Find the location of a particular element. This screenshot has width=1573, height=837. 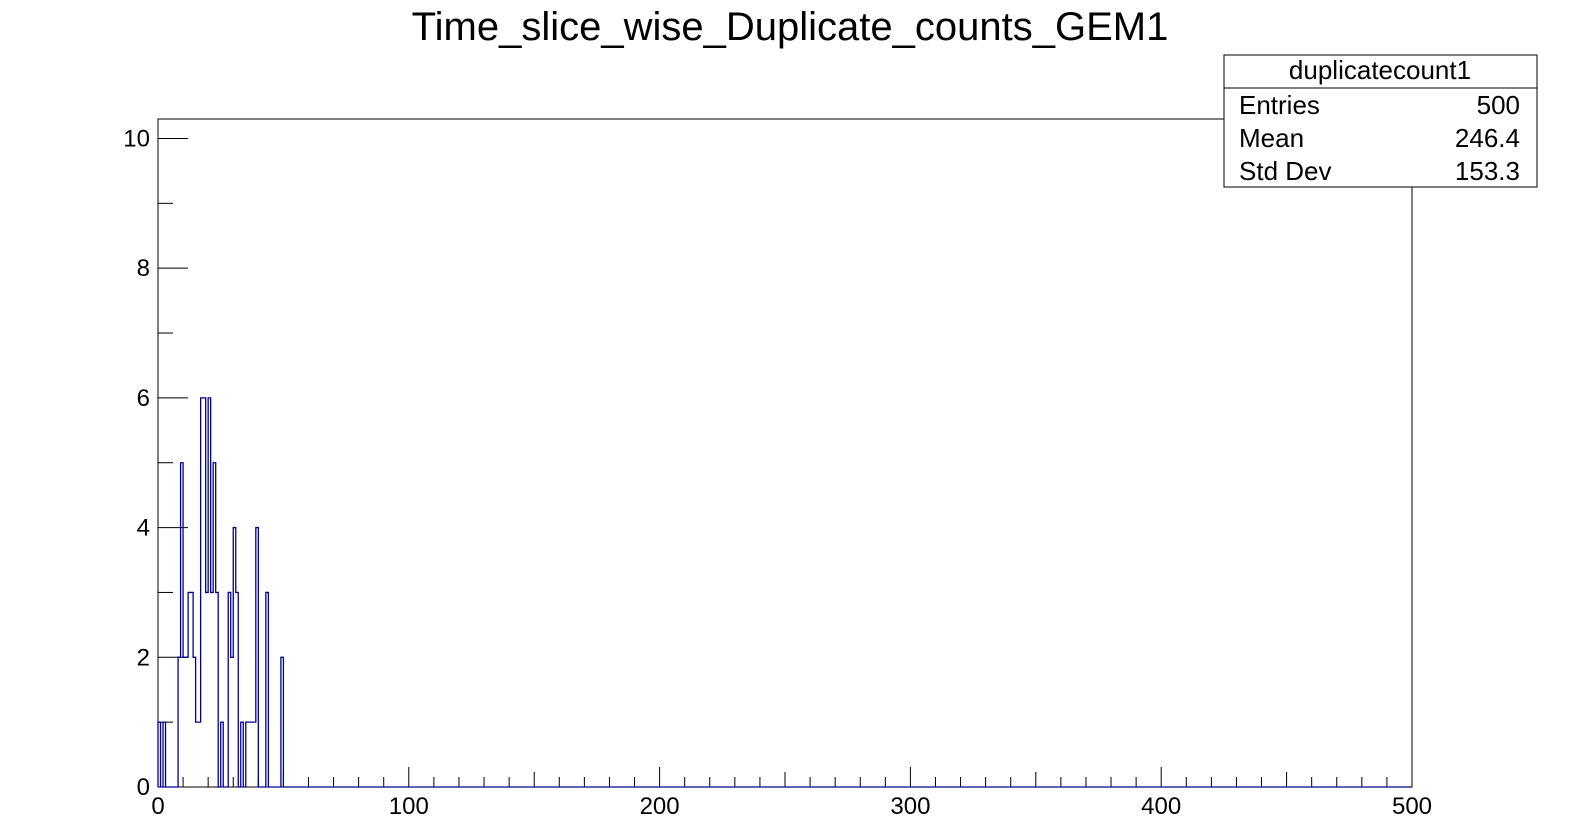

stats-stddev-label: Std Dev is located at coordinates (1285, 171).